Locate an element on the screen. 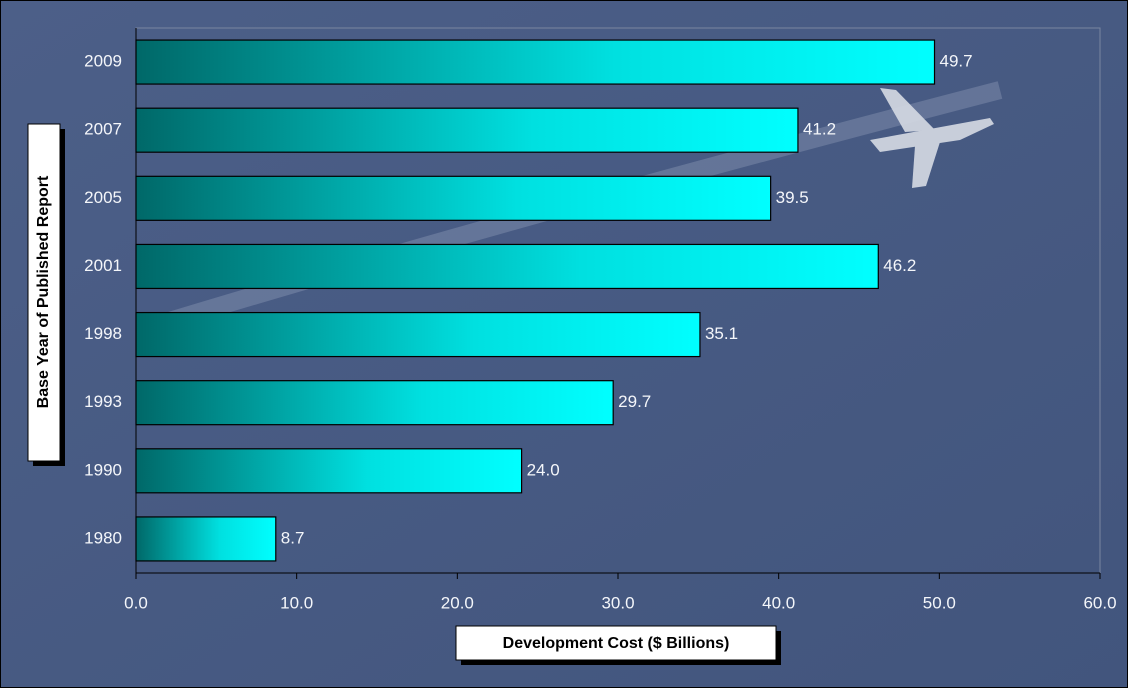  value-label: 49.7 is located at coordinates (956, 61).